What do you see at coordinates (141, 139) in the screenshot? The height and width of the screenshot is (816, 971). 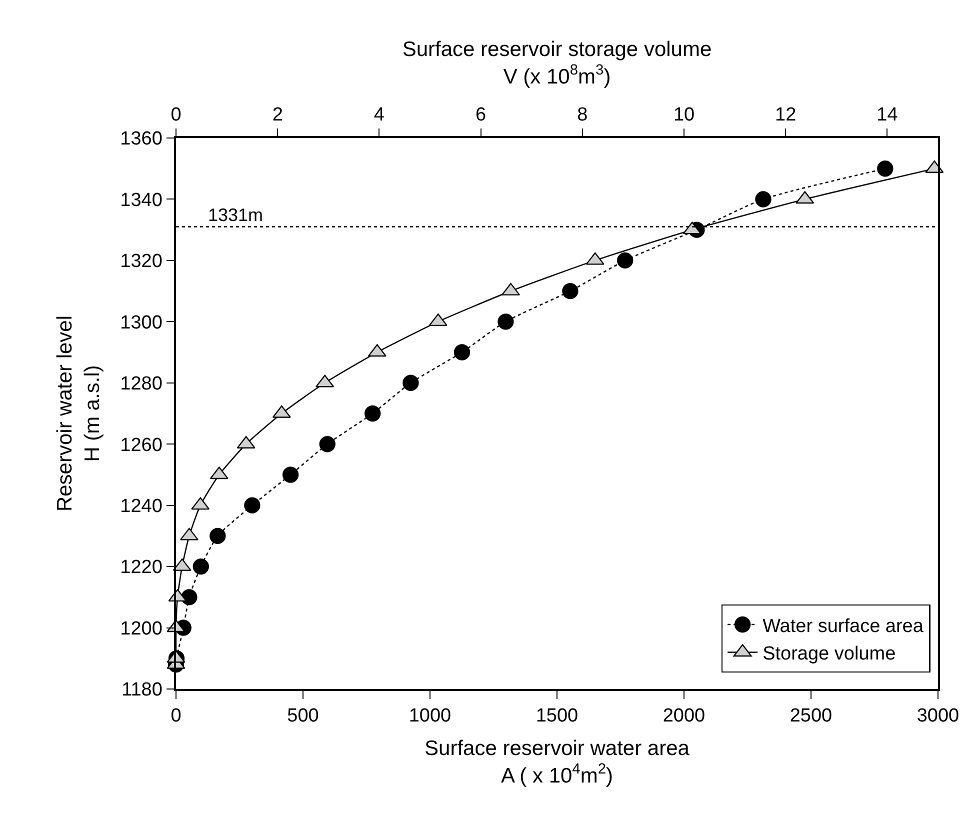 I see `y-tick-label: 1360` at bounding box center [141, 139].